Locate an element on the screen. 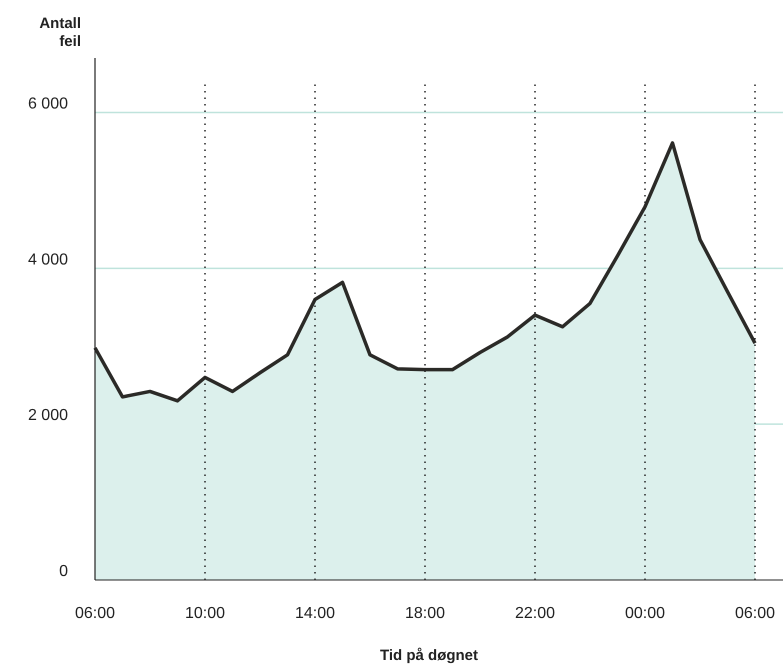 The image size is (783, 668). y-tick-label: 0 is located at coordinates (63, 571).